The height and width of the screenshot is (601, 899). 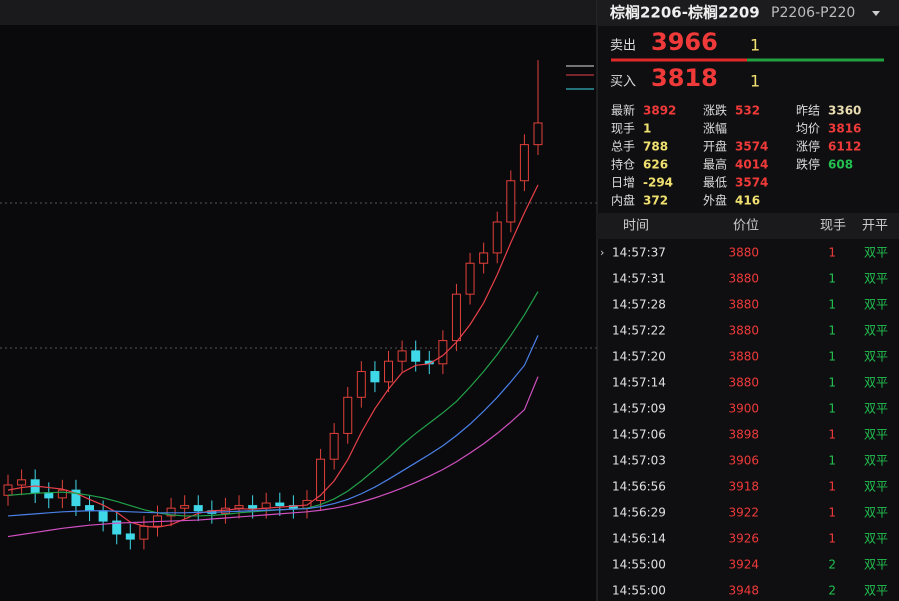 I want to click on ask-volume: 1, so click(x=755, y=45).